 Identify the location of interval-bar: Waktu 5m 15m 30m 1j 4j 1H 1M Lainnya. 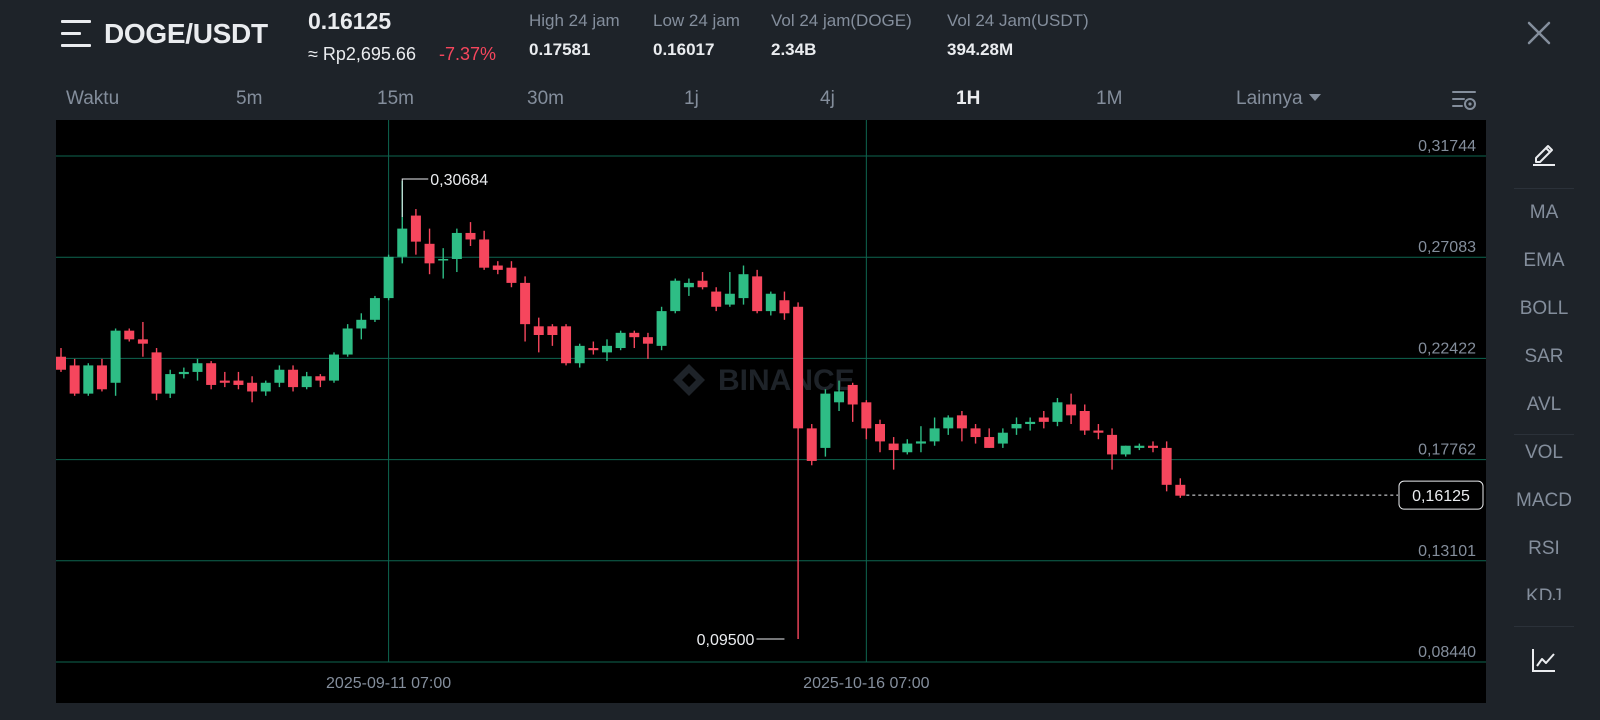
(800, 99).